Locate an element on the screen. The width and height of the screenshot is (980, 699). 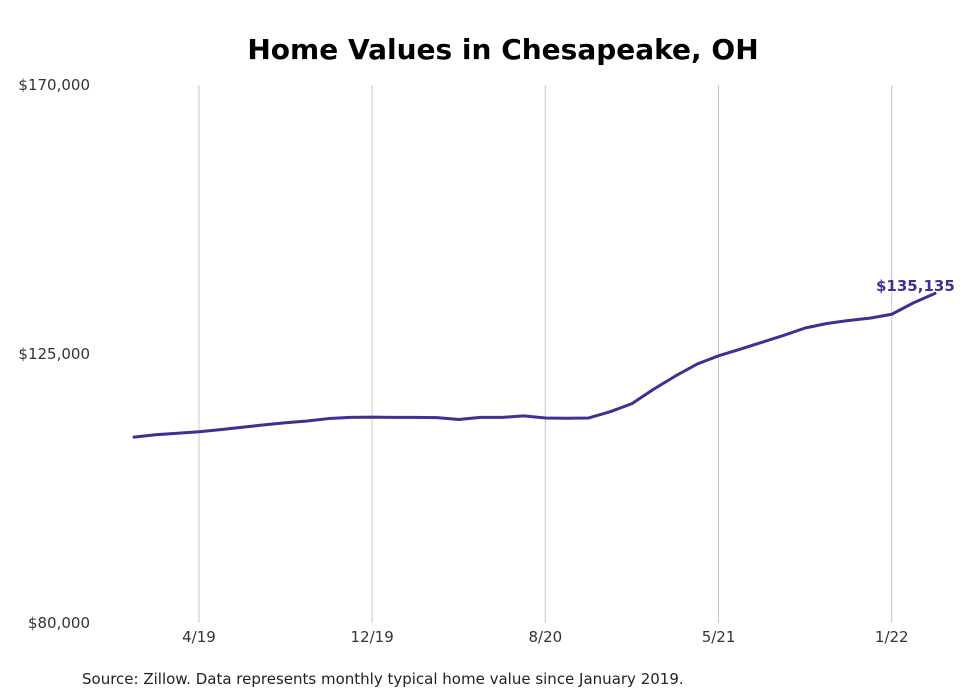
y-tick-label: $170,000 is located at coordinates (54, 85).